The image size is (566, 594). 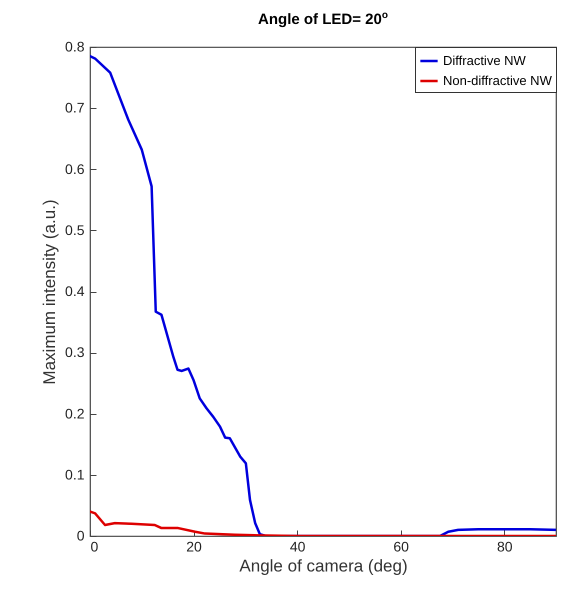 What do you see at coordinates (498, 80) in the screenshot?
I see `legend-label: Non-diffractive NW` at bounding box center [498, 80].